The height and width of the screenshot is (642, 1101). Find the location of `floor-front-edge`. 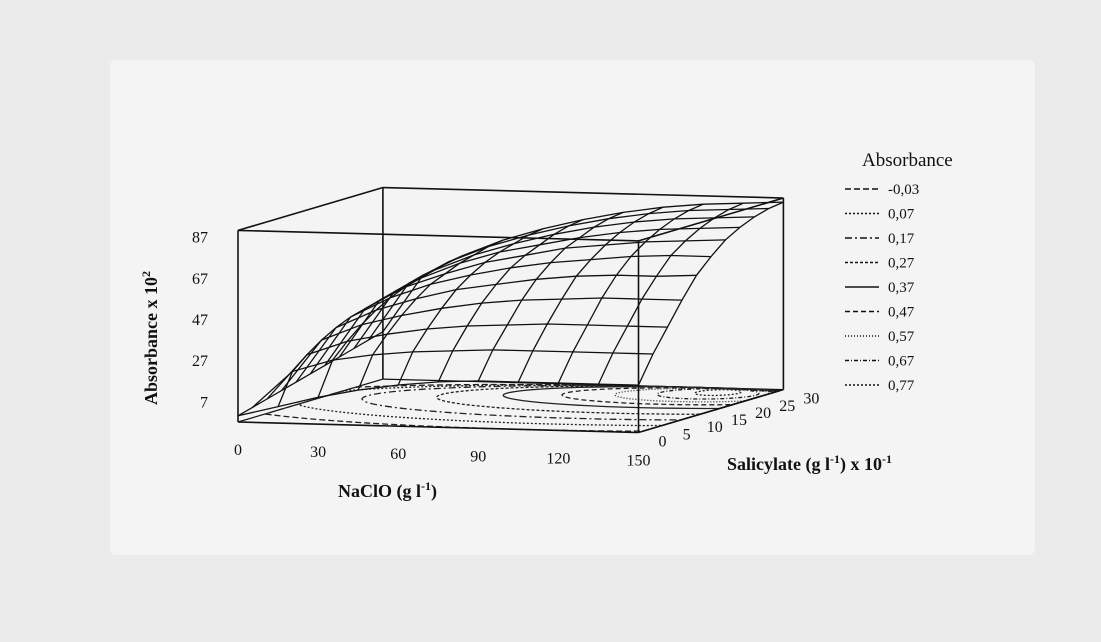

floor-front-edge is located at coordinates (438, 427).